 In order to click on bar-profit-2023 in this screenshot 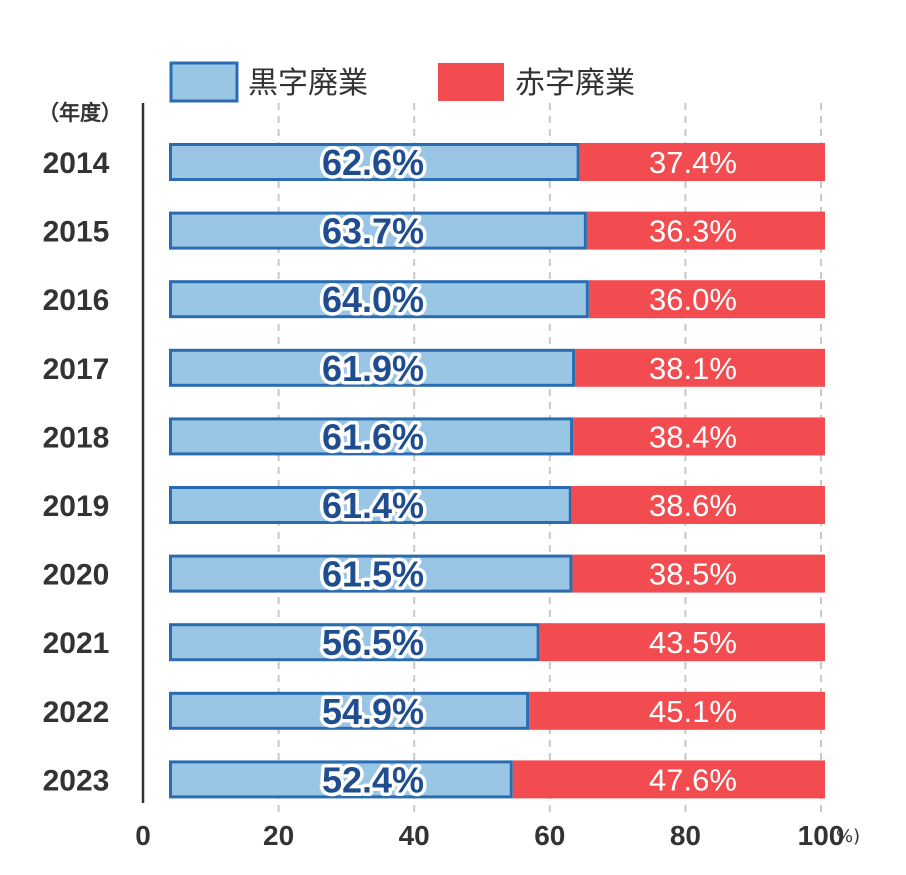, I will do `click(341, 779)`.